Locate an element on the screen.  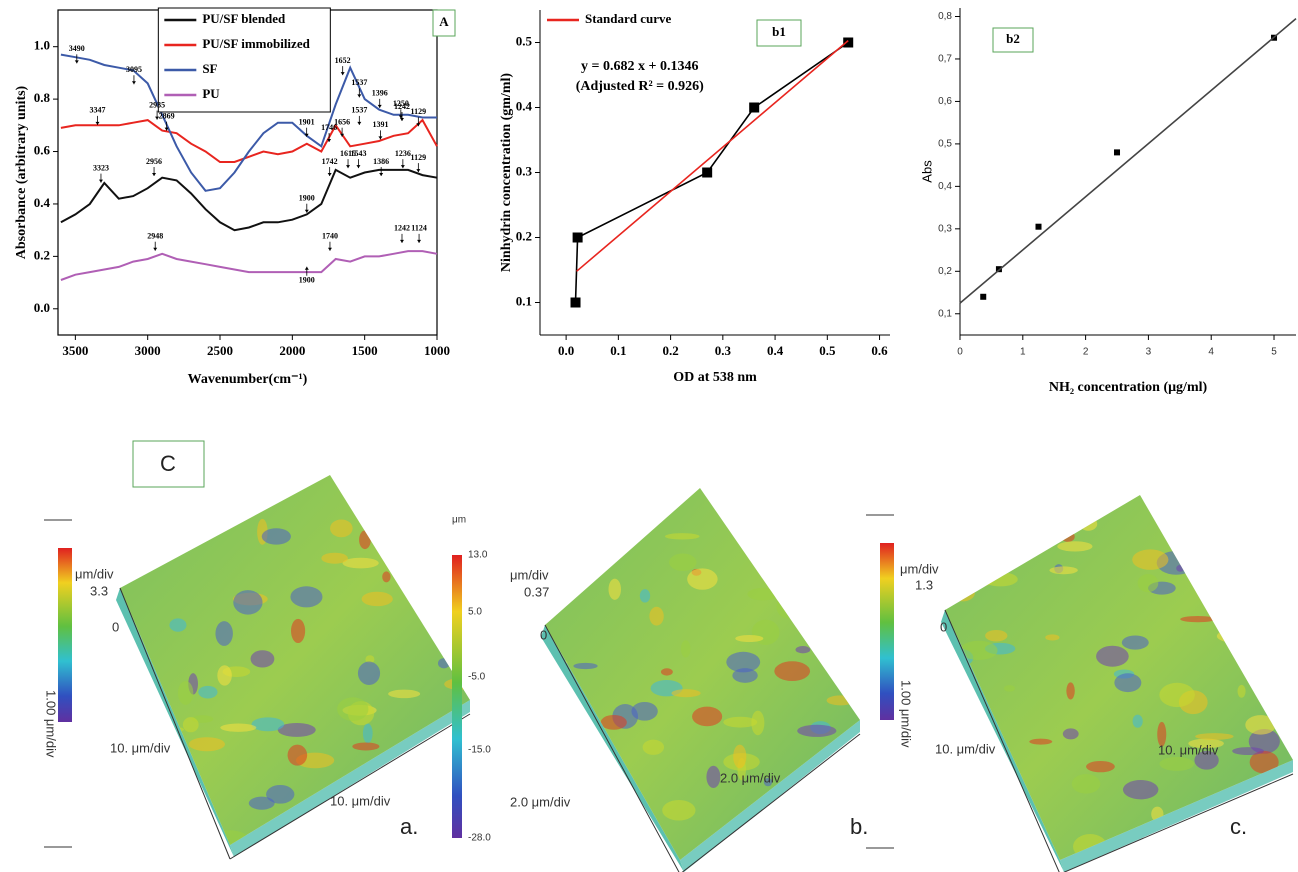
annotation: y = 0.682 x + 0.1346 is located at coordinates (639, 66).